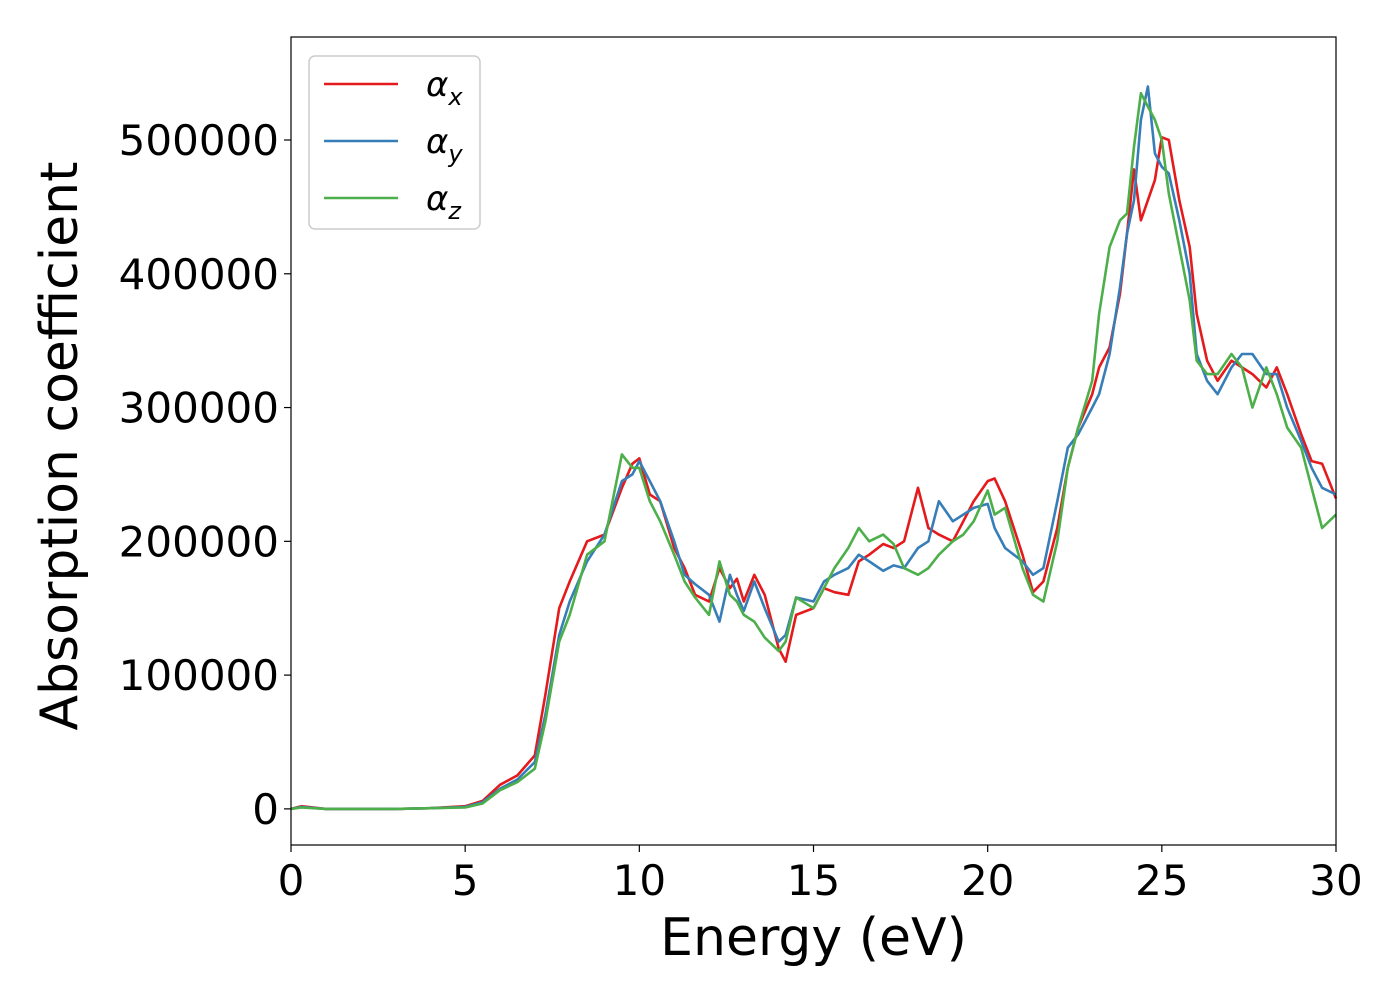  Describe the element at coordinates (205, 475) in the screenshot. I see `y-axis-ticks: 0 100000 200000 300000 400000 500000` at that location.